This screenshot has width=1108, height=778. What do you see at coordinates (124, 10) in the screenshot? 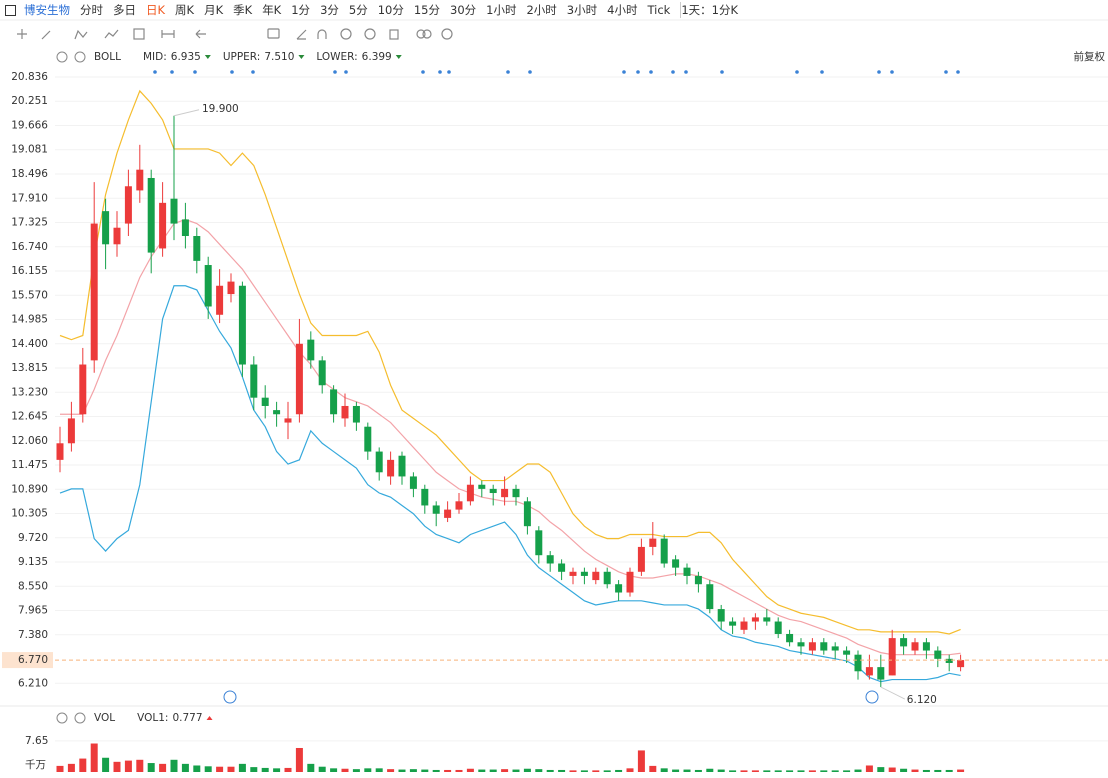
I see `period-tab: 多日` at bounding box center [124, 10].